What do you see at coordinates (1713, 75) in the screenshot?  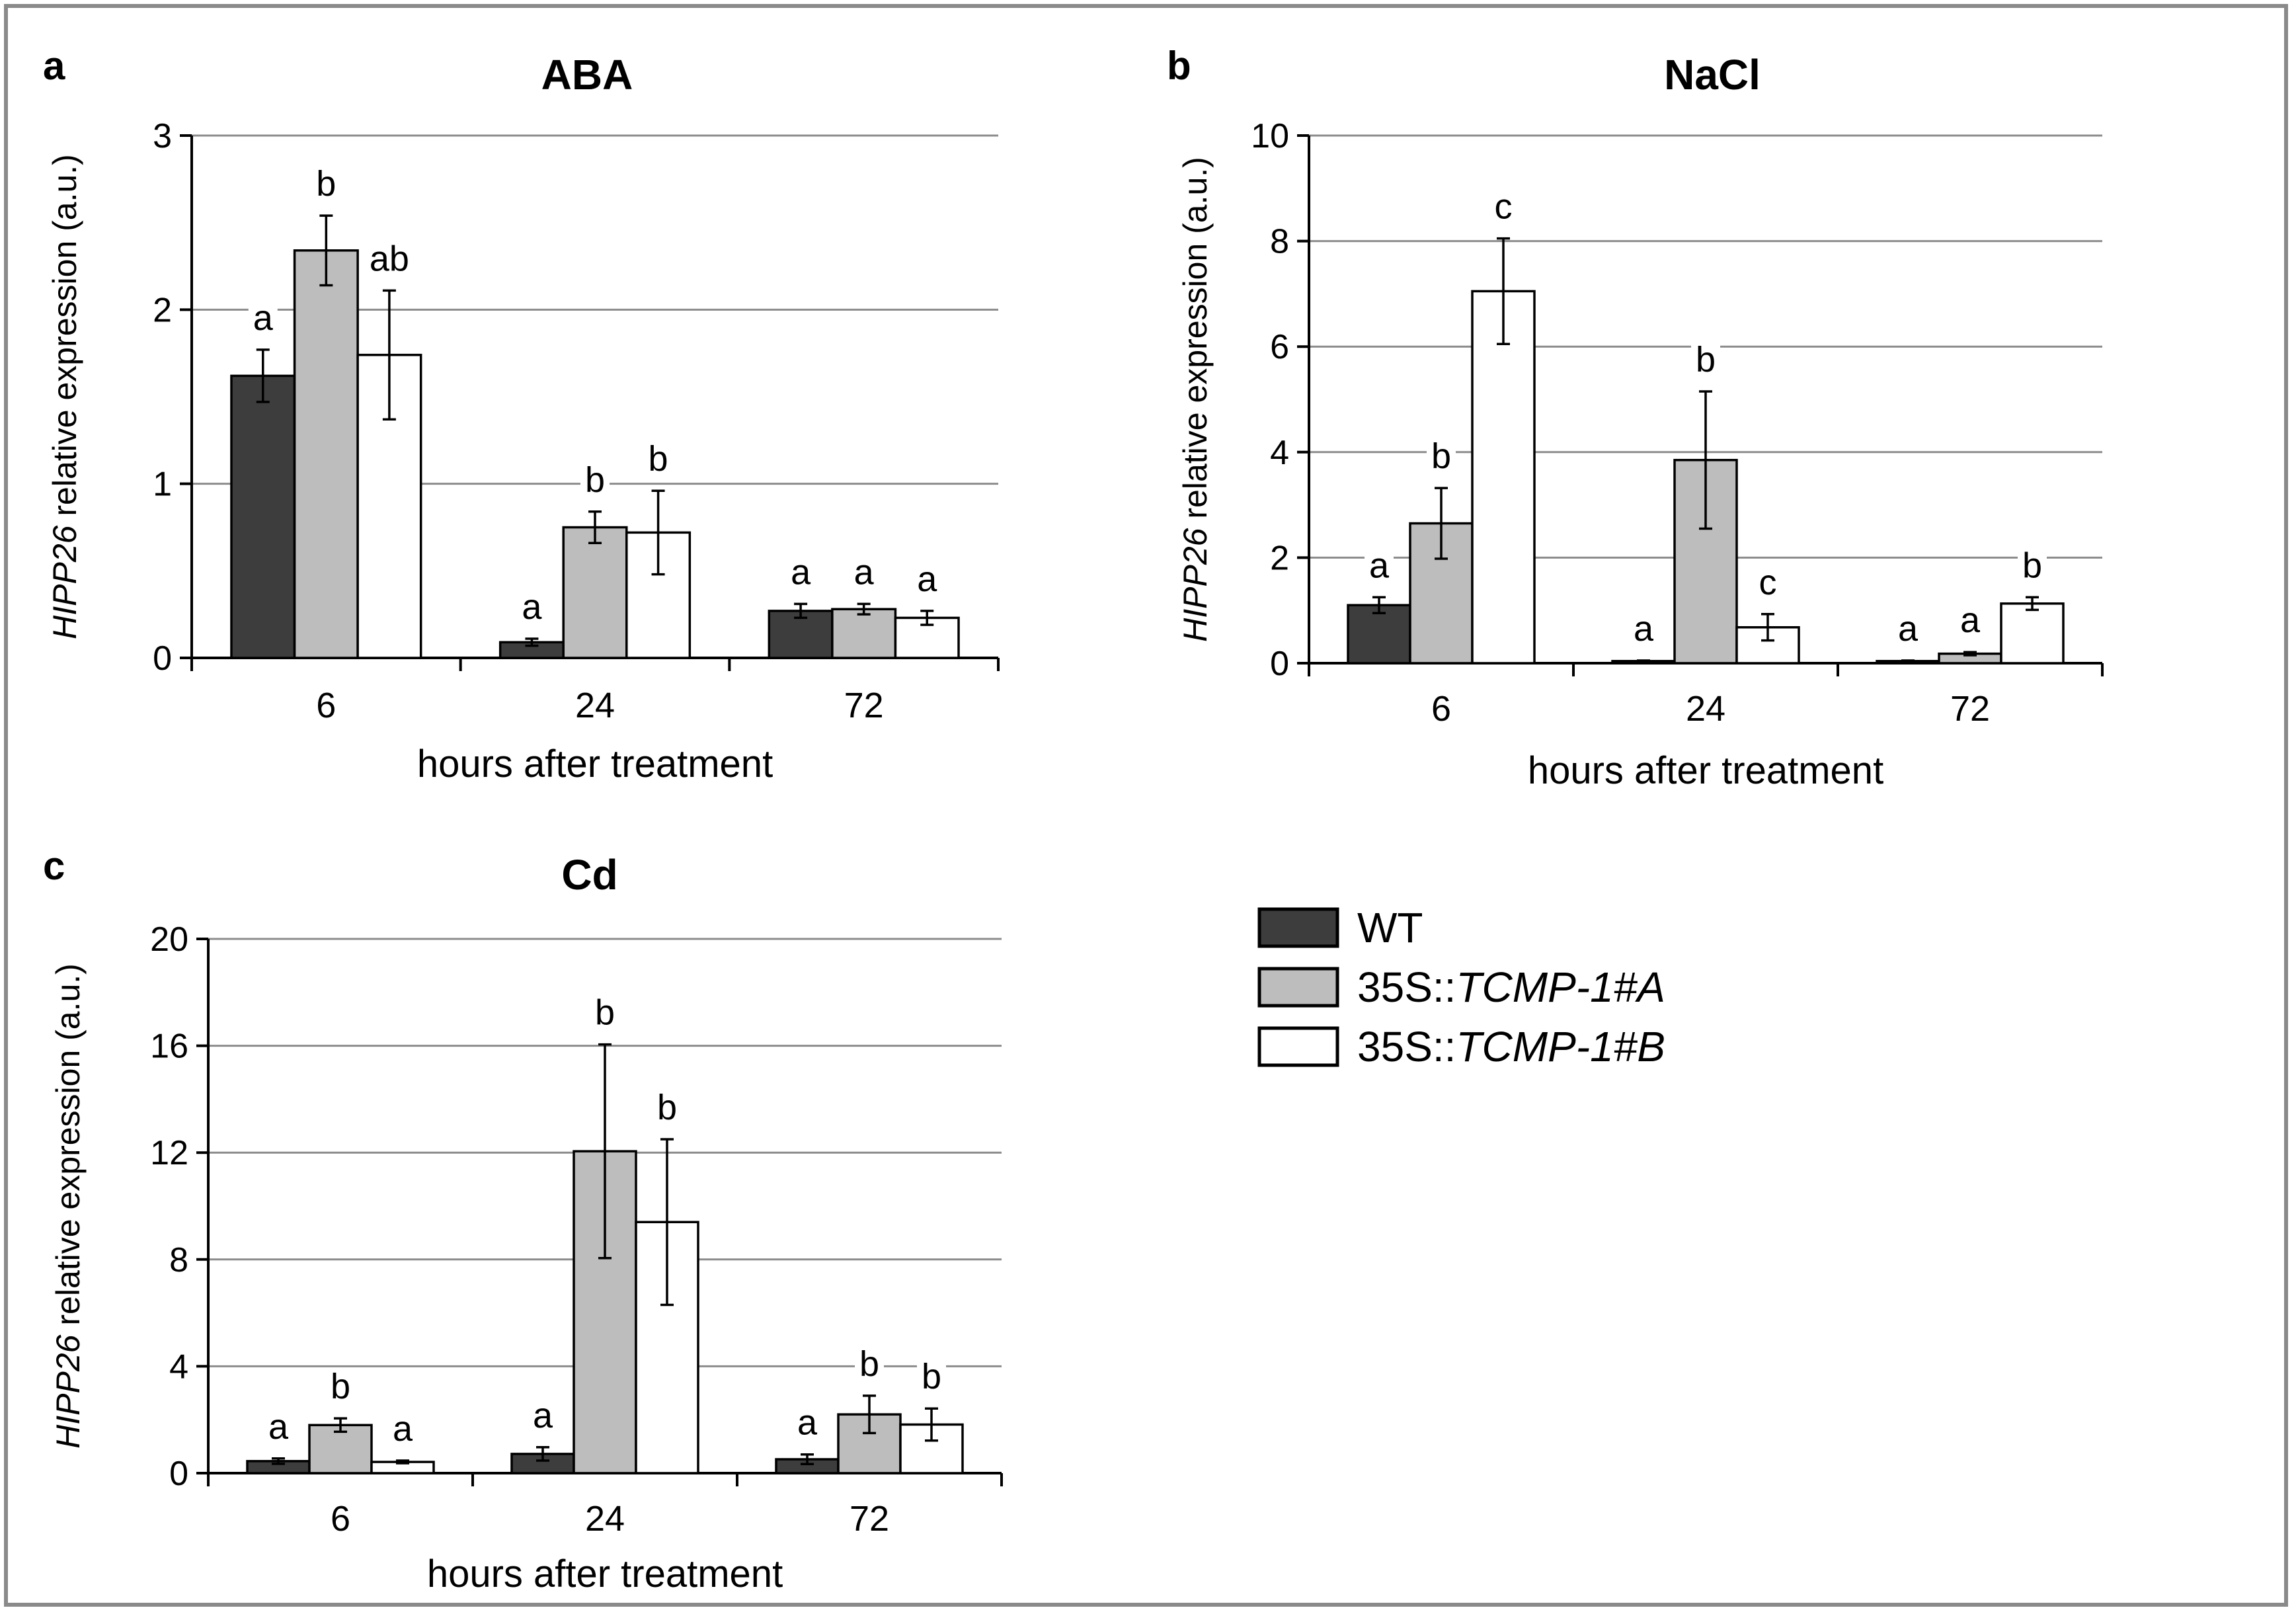 I see `chart-title: NaCl` at bounding box center [1713, 75].